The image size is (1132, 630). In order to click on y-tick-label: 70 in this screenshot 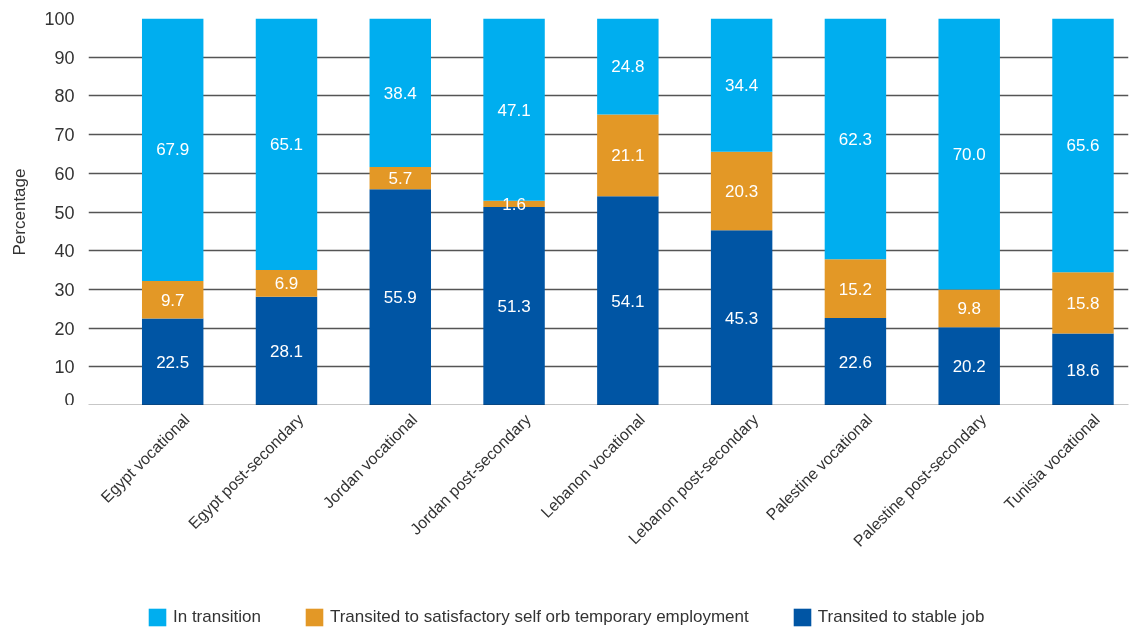, I will do `click(64, 135)`.